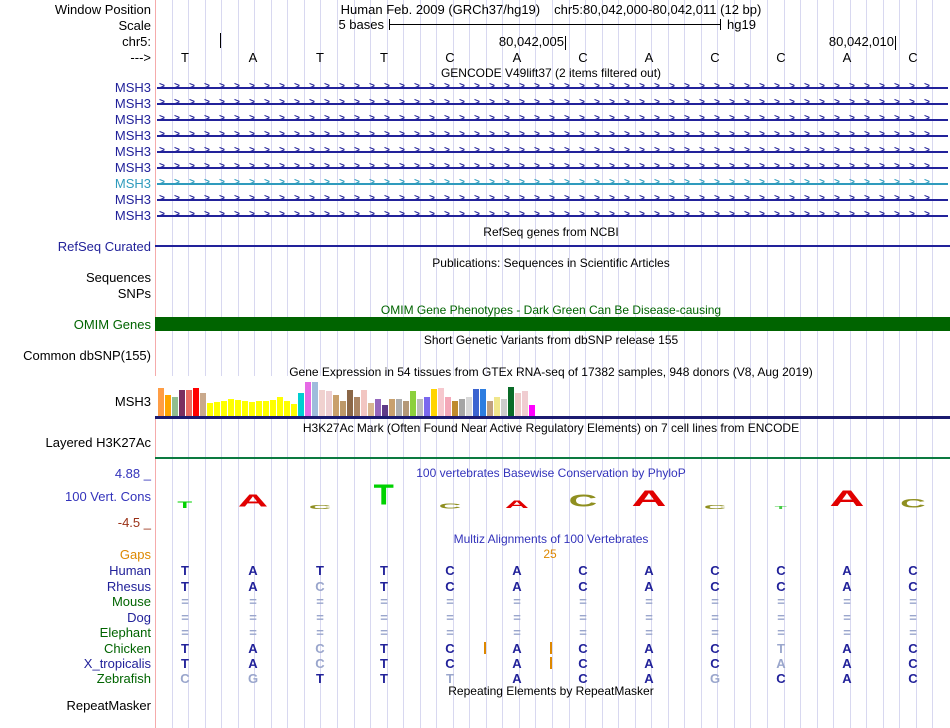 This screenshot has height=728, width=950. Describe the element at coordinates (108, 705) in the screenshot. I see `repeatmasker-label: RepeatMasker` at that location.